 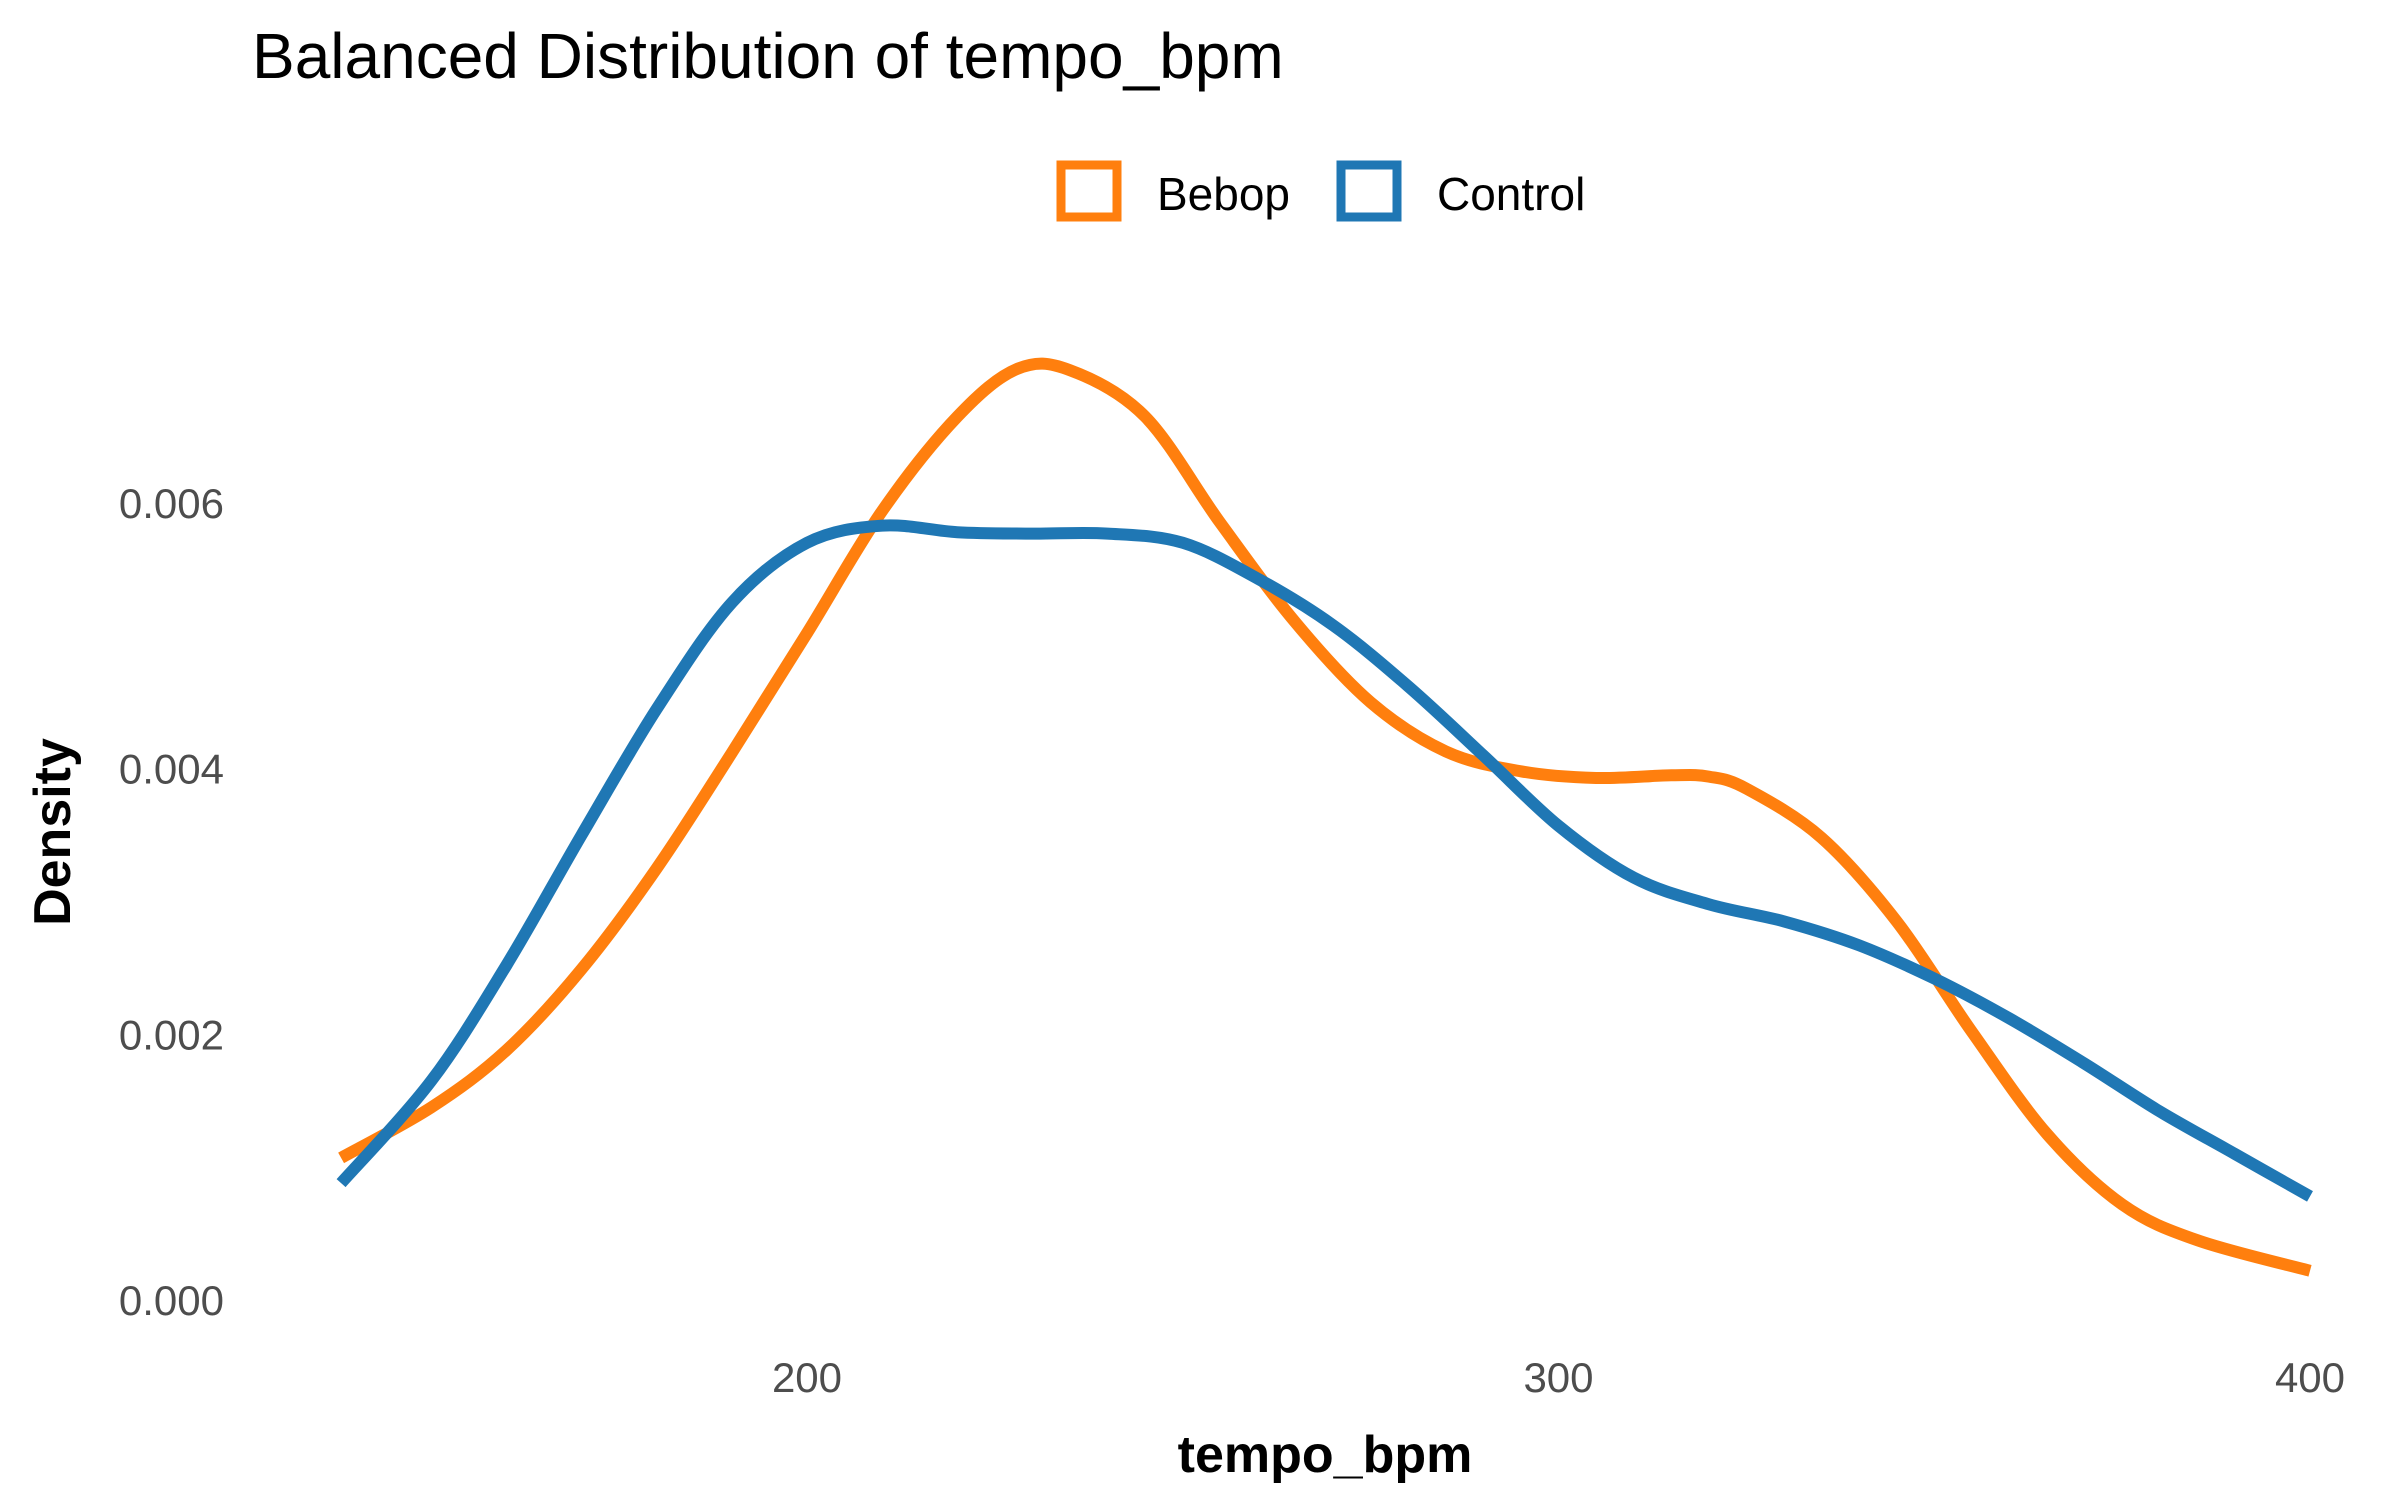 What do you see at coordinates (171, 1034) in the screenshot?
I see `y-tick-label: 0.002` at bounding box center [171, 1034].